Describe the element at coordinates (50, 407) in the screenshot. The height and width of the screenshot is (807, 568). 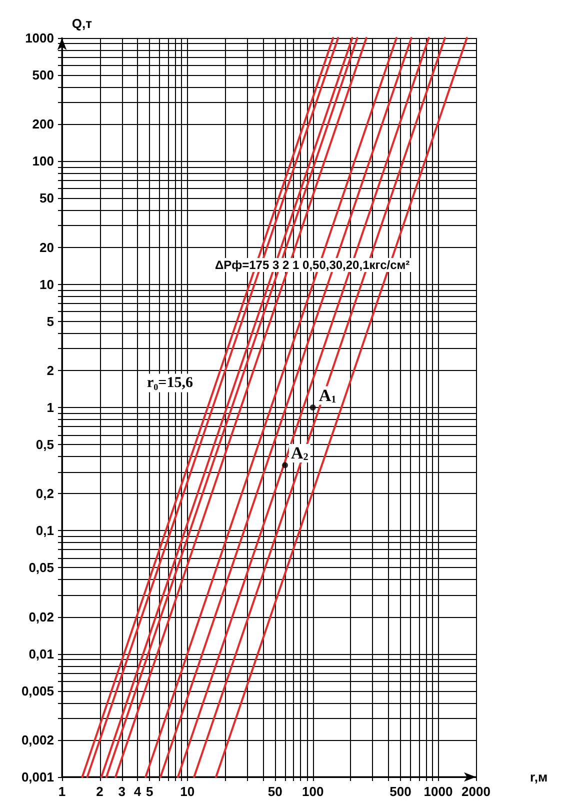
I see `y-tick-label: 1` at that location.